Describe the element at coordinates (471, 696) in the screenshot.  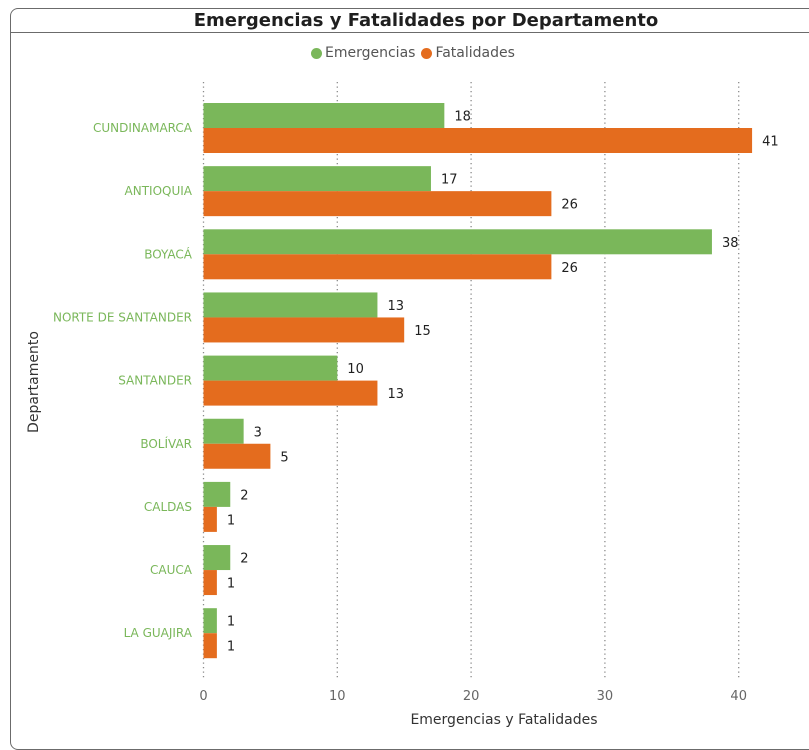
I see `x-tick-label: 20` at that location.